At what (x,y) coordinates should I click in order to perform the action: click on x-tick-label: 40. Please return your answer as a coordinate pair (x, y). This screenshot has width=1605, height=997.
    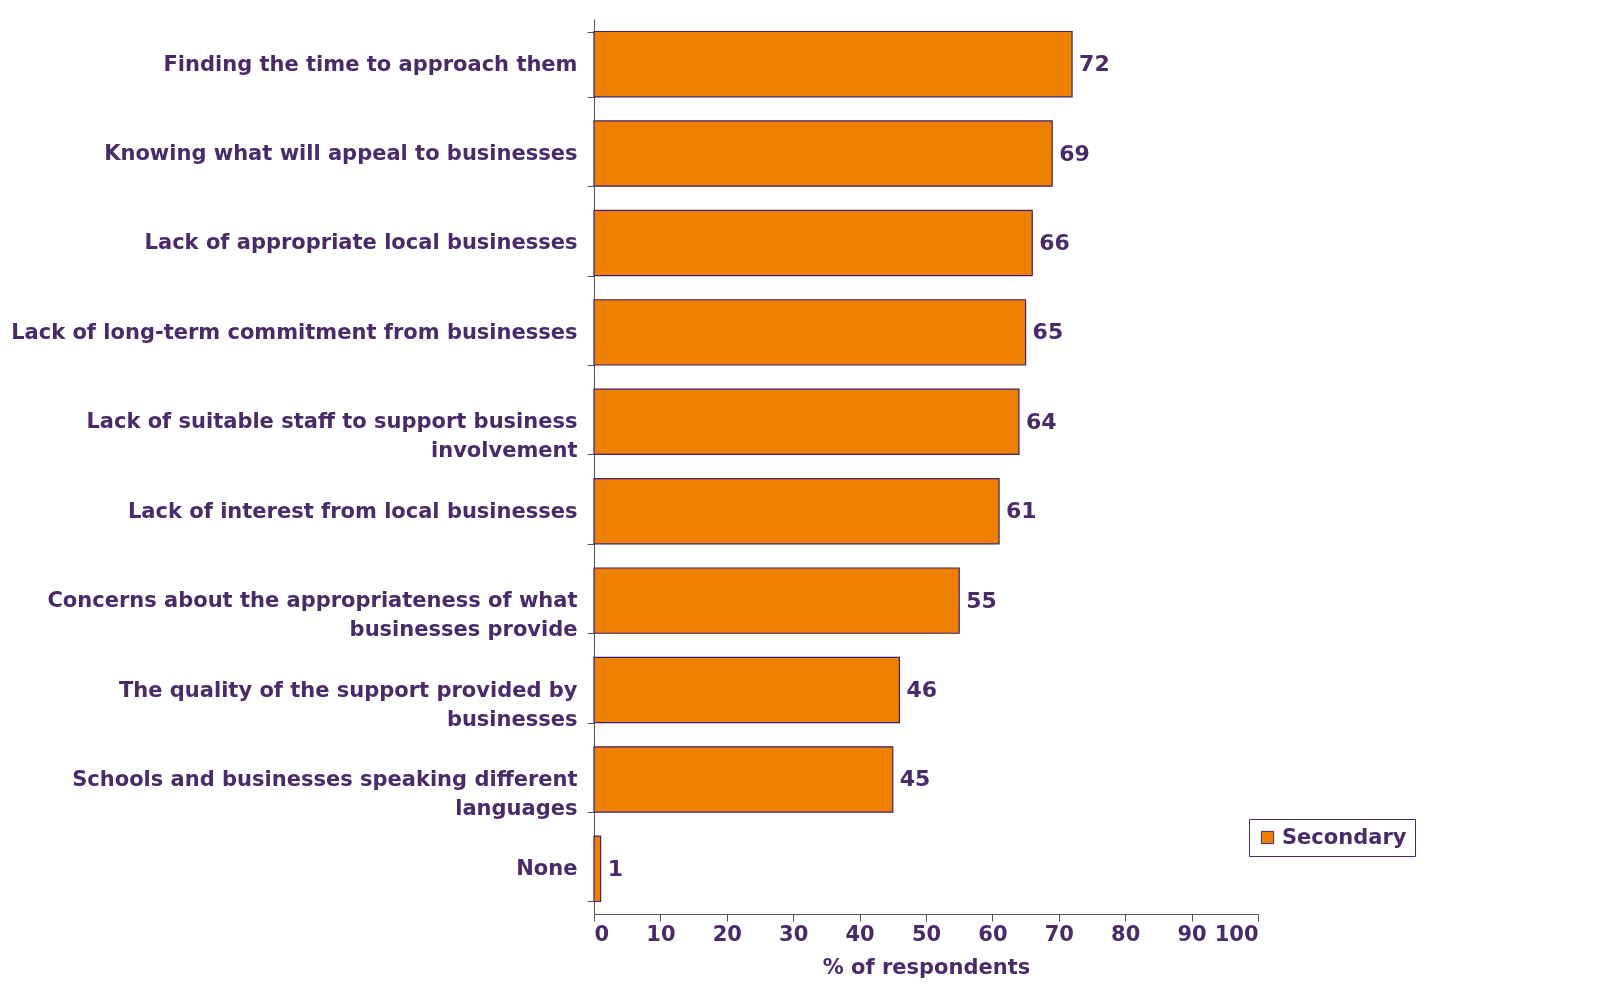
    Looking at the image, I should click on (860, 933).